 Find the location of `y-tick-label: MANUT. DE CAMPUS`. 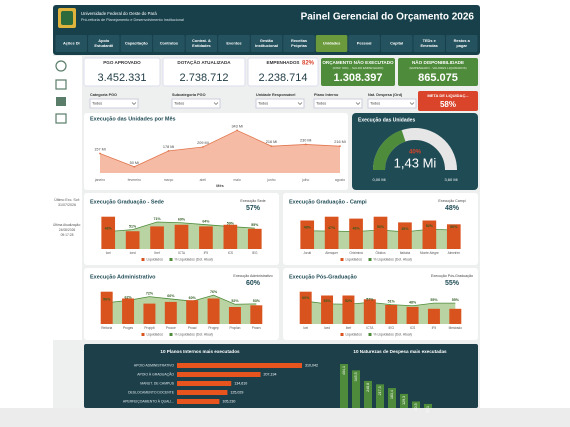

y-tick-label: MANUT. DE CAMPUS is located at coordinates (157, 383).